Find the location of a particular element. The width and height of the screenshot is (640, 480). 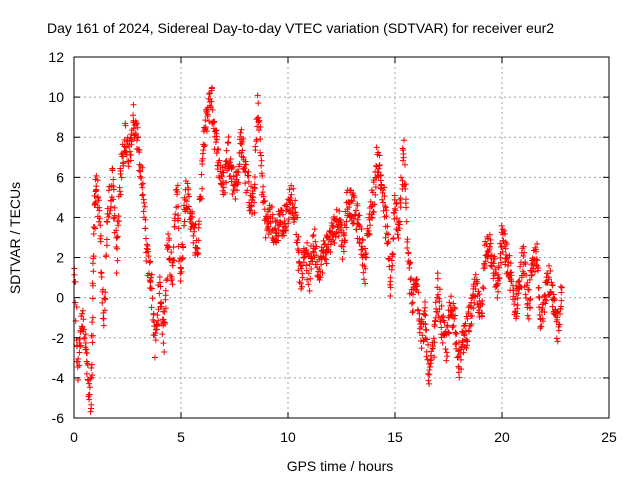

x-tick-label: 0 is located at coordinates (74, 437).